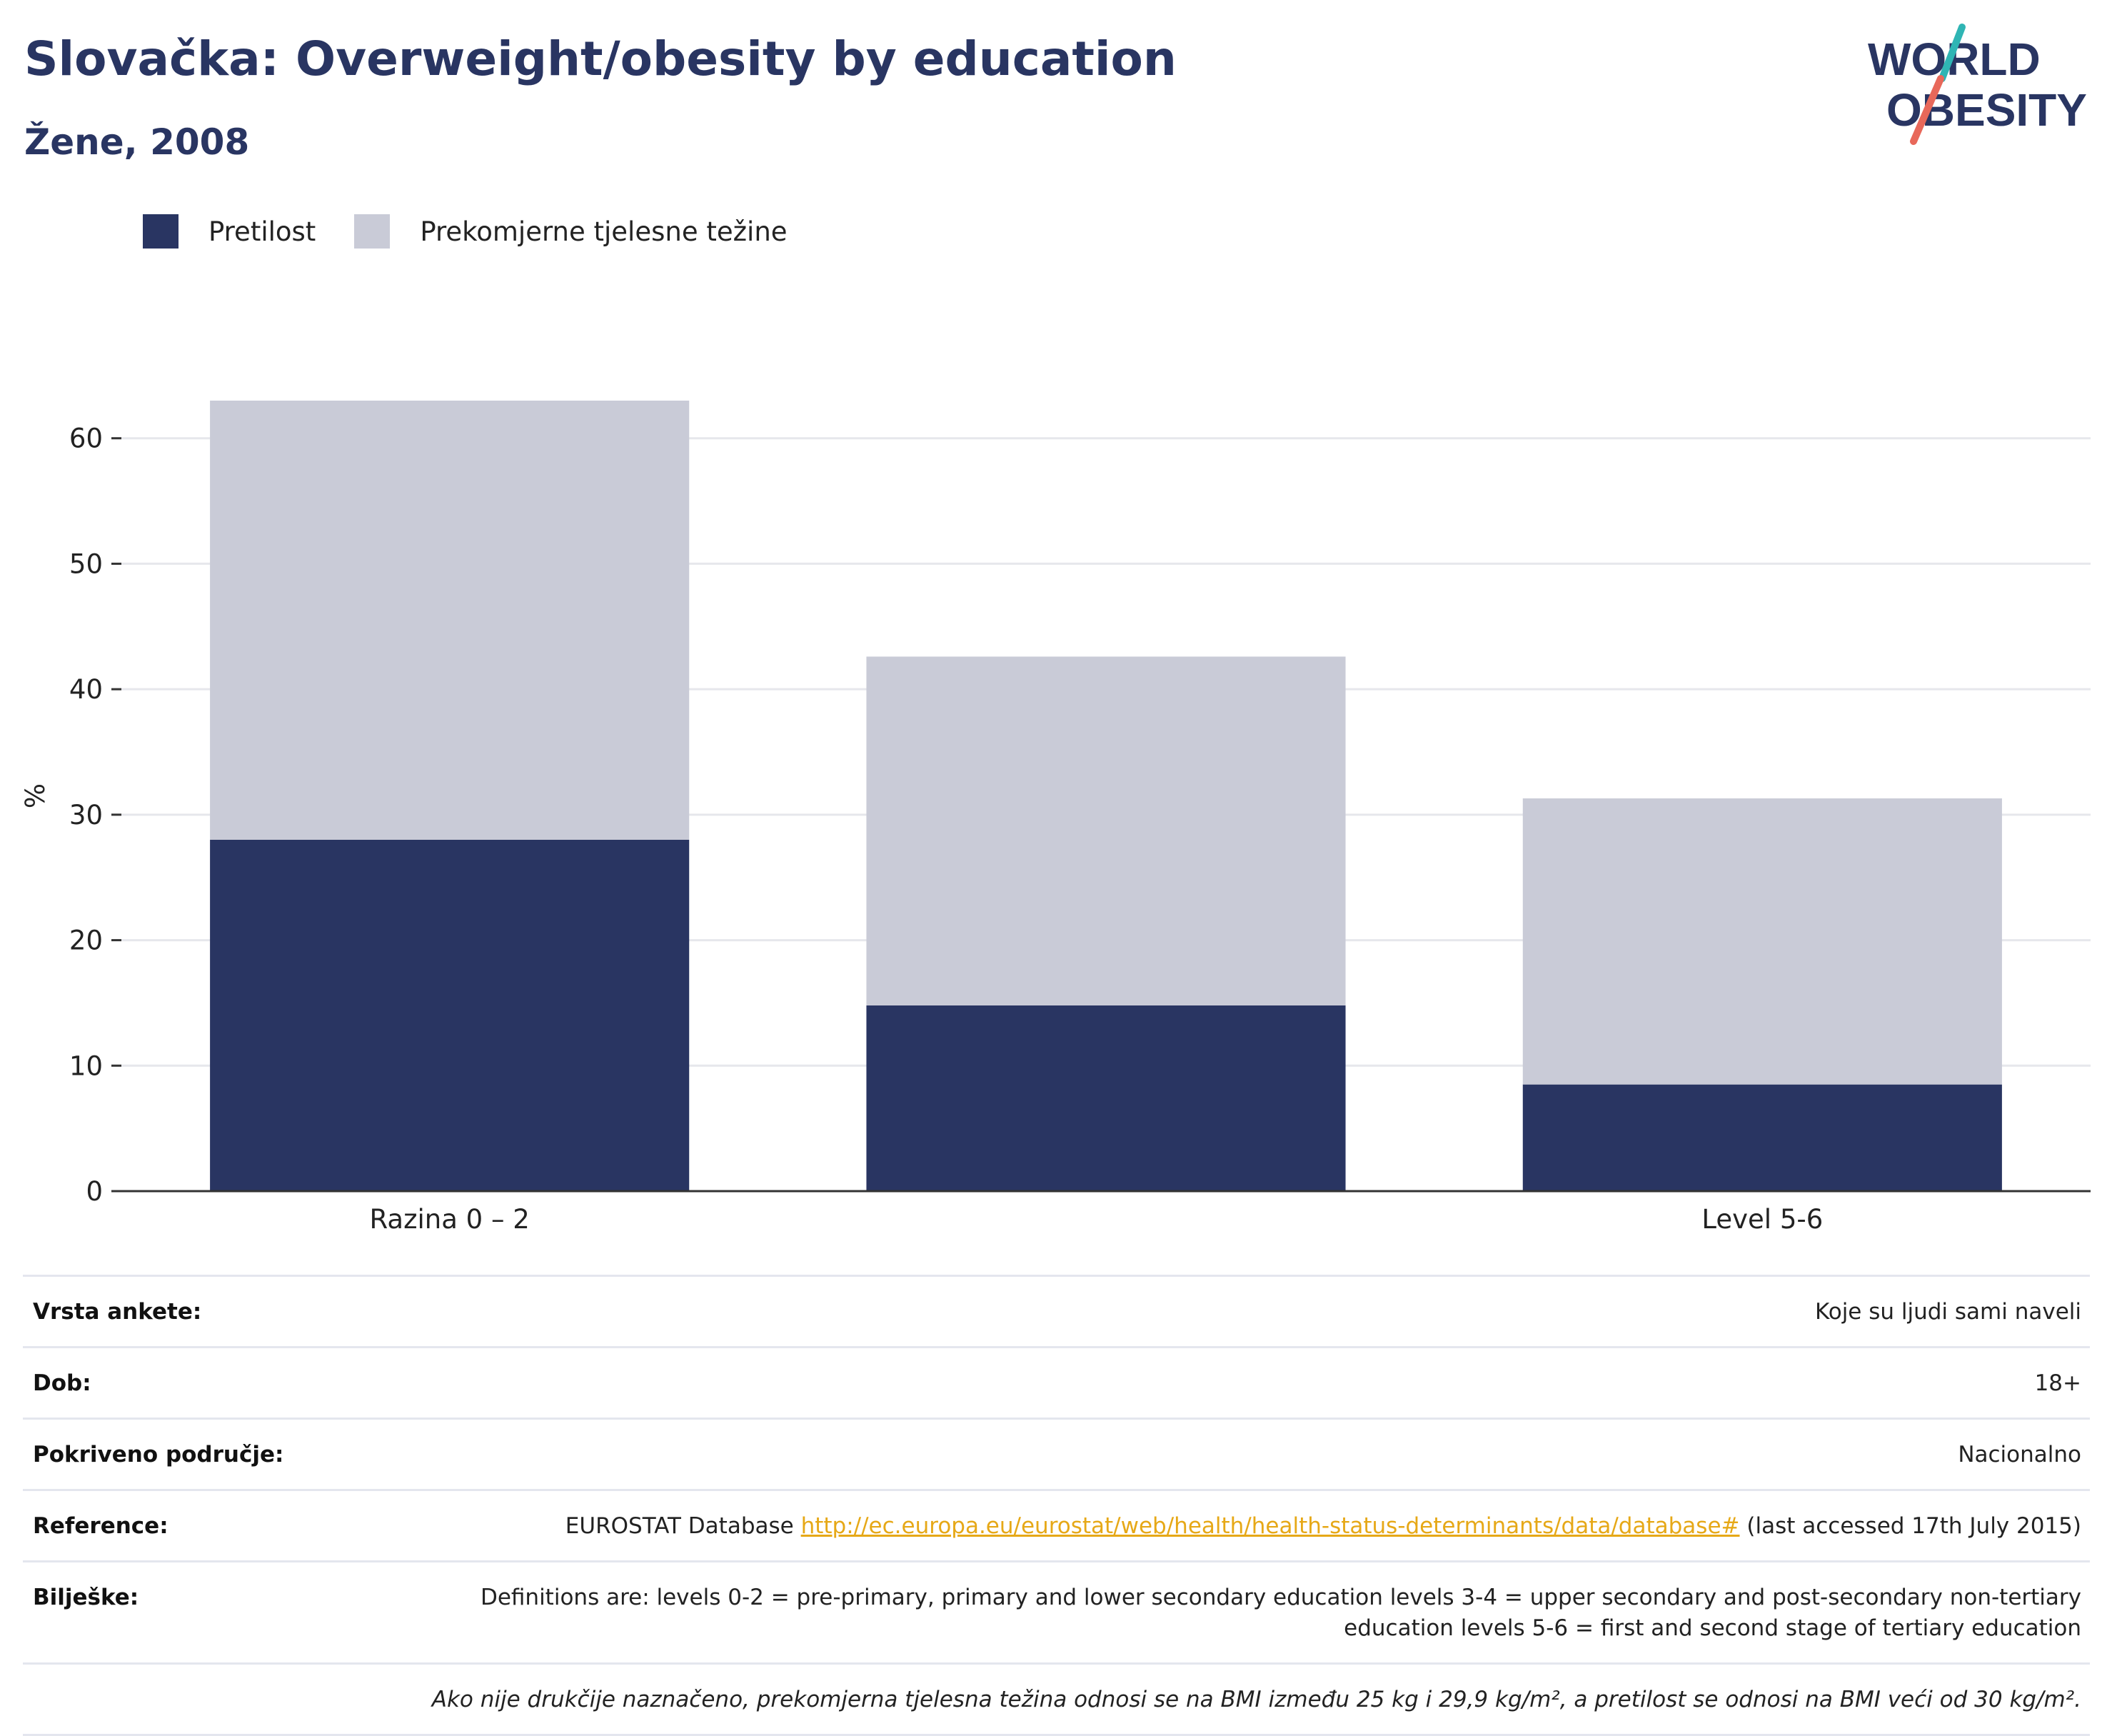  What do you see at coordinates (94, 1191) in the screenshot?
I see `y-tick-label: 0` at bounding box center [94, 1191].